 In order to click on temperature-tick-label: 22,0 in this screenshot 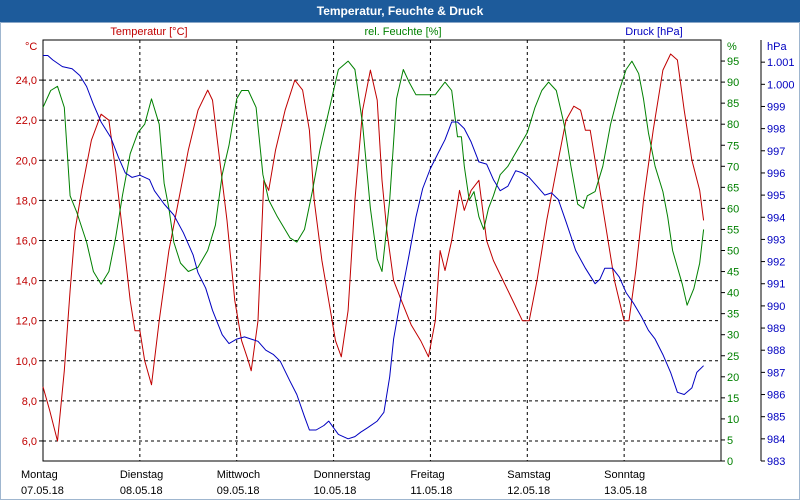, I will do `click(26, 121)`.